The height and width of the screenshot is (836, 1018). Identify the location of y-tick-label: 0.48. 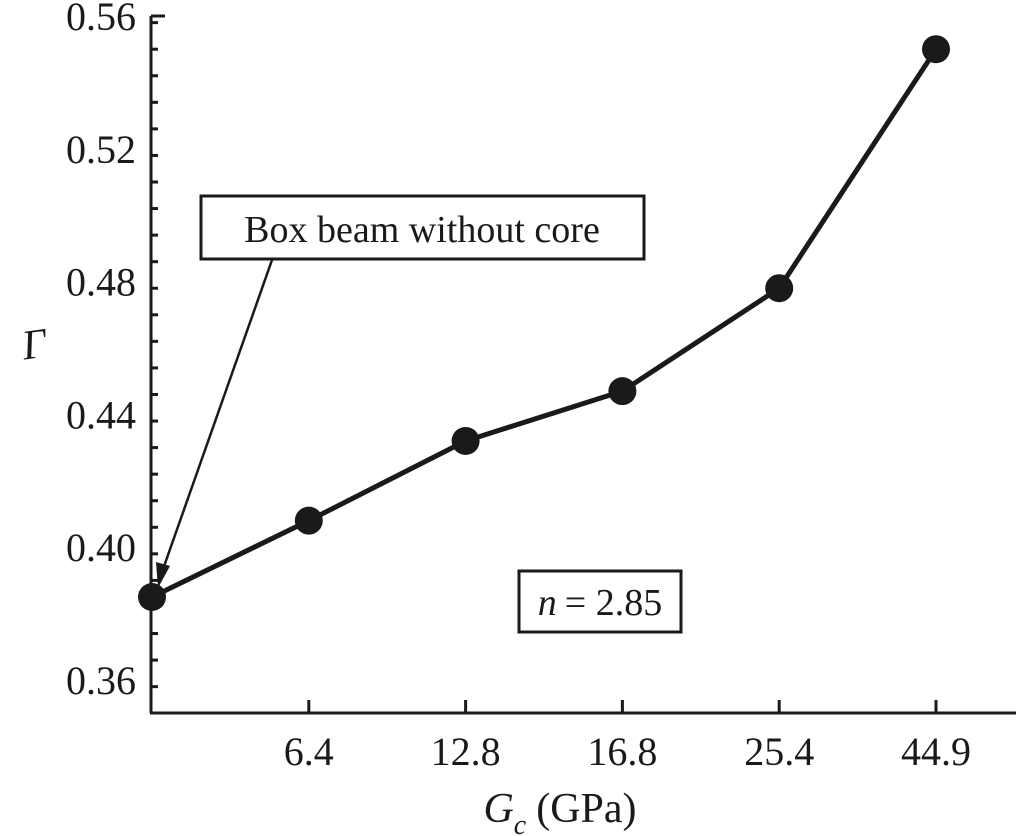
(101, 282).